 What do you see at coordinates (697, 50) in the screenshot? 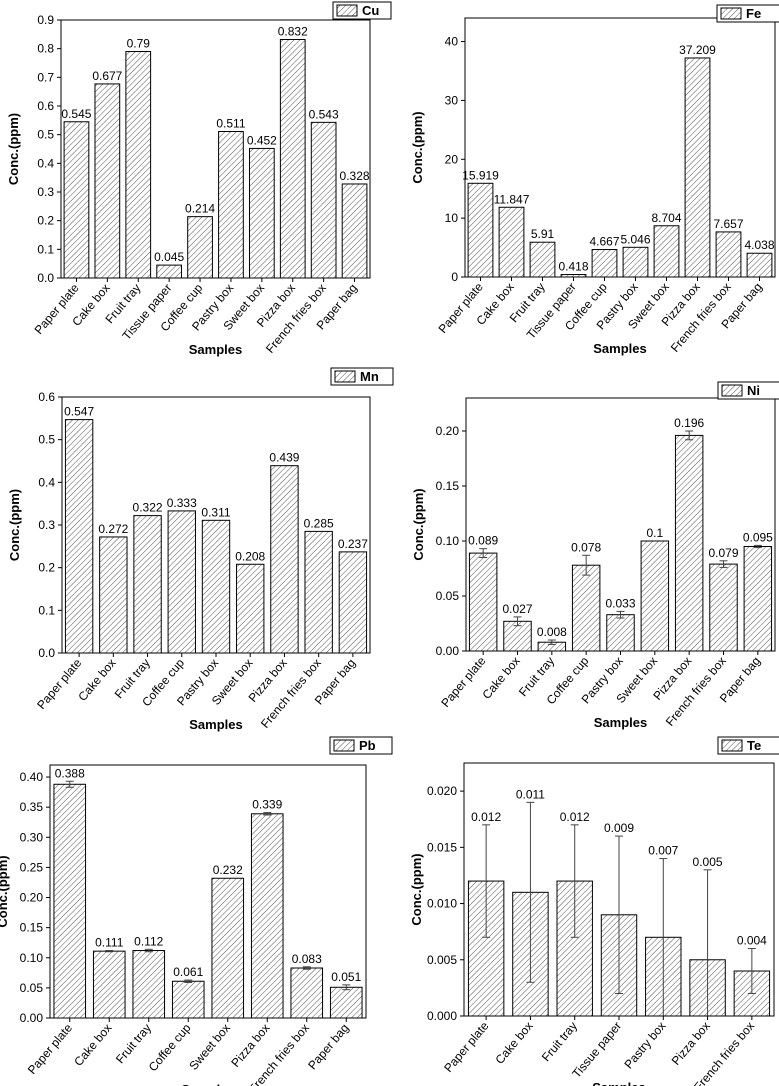
I see `value-label: 37.209` at bounding box center [697, 50].